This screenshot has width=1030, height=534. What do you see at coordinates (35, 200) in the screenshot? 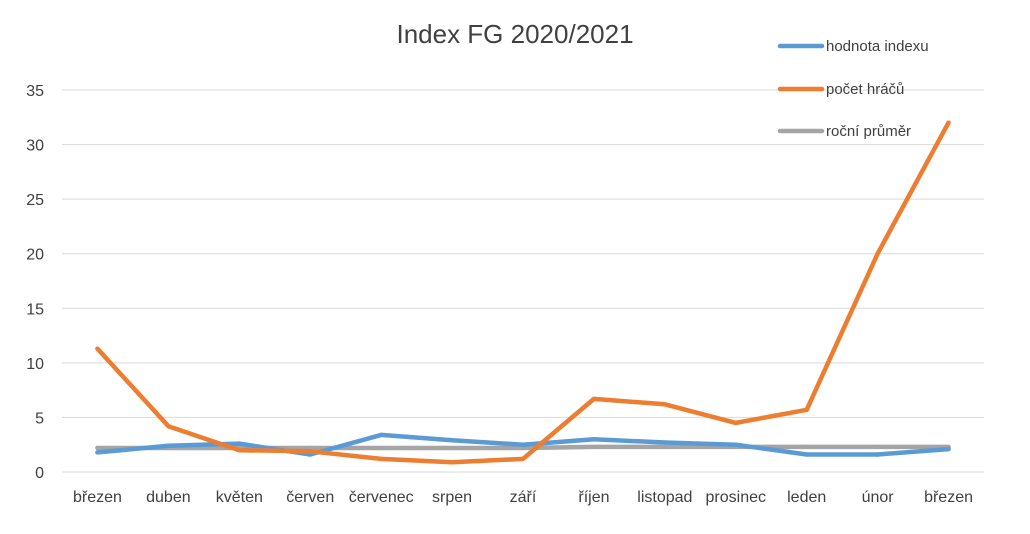
I see `y-tick-label: 25` at bounding box center [35, 200].